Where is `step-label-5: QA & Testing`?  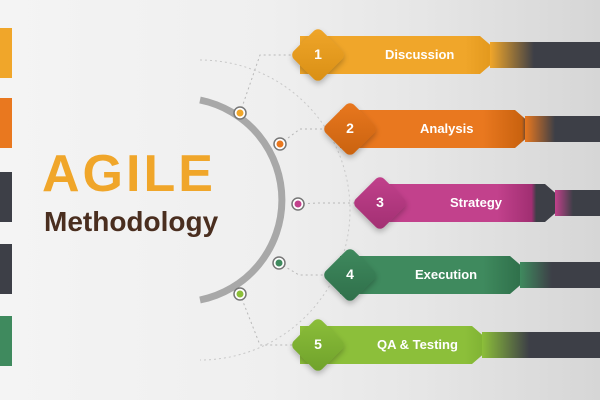
step-label-5: QA & Testing is located at coordinates (417, 344).